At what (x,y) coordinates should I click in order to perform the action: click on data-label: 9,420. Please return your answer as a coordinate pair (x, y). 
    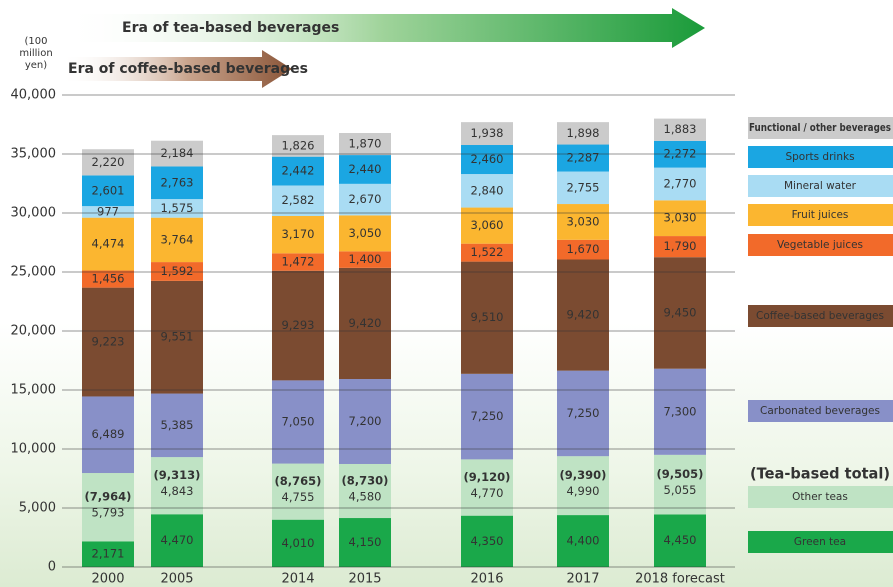
    Looking at the image, I should click on (365, 323).